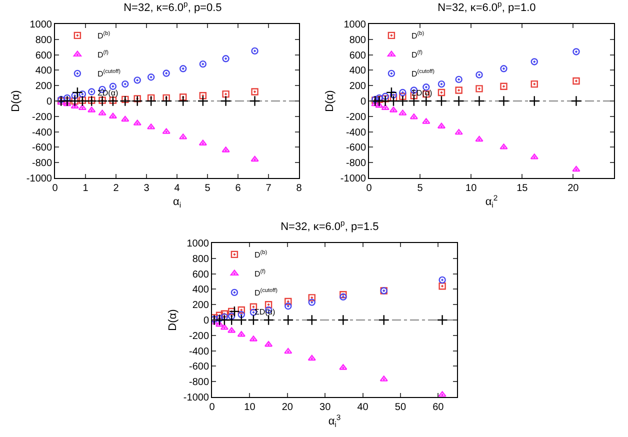 Image resolution: width=628 pixels, height=437 pixels. I want to click on x-tick-label: 8, so click(299, 188).